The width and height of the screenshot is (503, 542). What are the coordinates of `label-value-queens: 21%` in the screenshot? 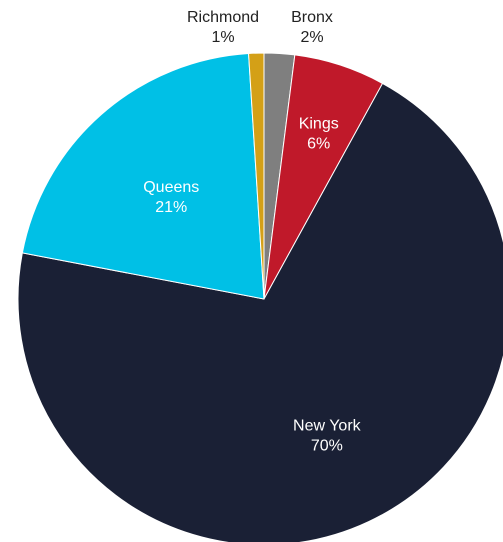 It's located at (171, 207).